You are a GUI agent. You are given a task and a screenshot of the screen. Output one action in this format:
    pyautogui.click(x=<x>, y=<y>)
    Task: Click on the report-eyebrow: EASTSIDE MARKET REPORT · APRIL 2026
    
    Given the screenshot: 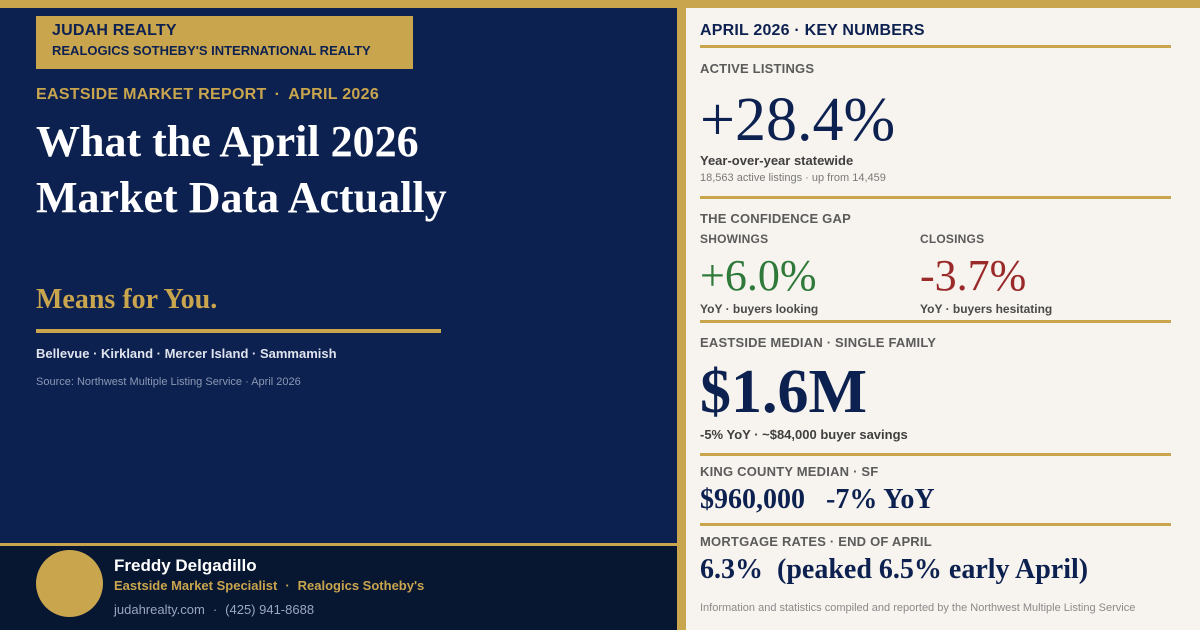 What is the action you would take?
    pyautogui.click(x=207, y=95)
    